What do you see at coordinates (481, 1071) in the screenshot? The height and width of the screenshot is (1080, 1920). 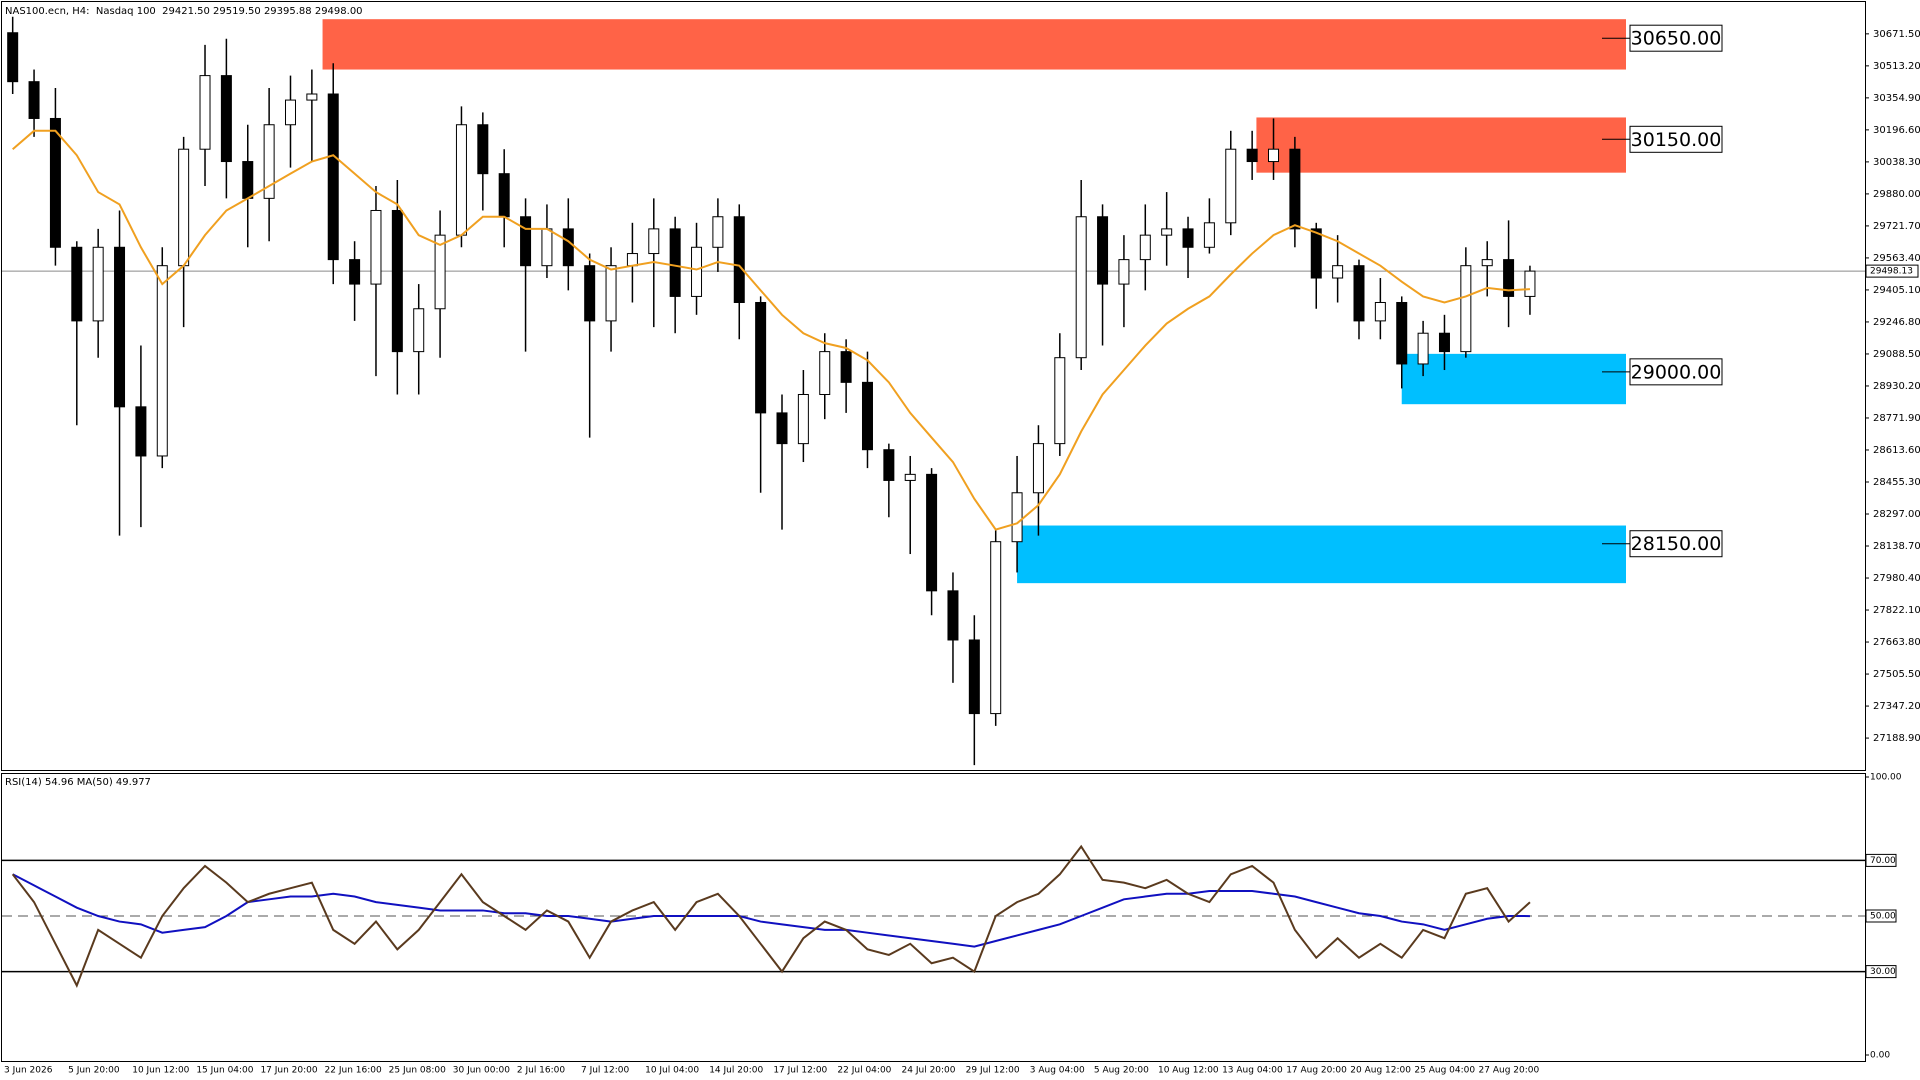 I see `x-tick-label: 30 Jun 00:00` at bounding box center [481, 1071].